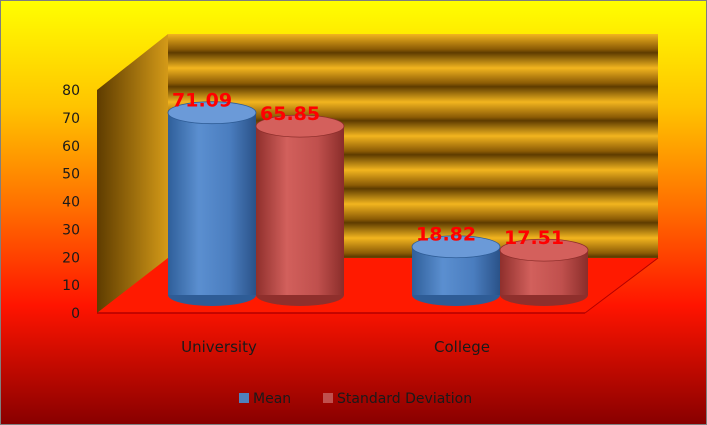 The image size is (707, 425). Describe the element at coordinates (244, 398) in the screenshot. I see `legend-swatch-mean` at that location.